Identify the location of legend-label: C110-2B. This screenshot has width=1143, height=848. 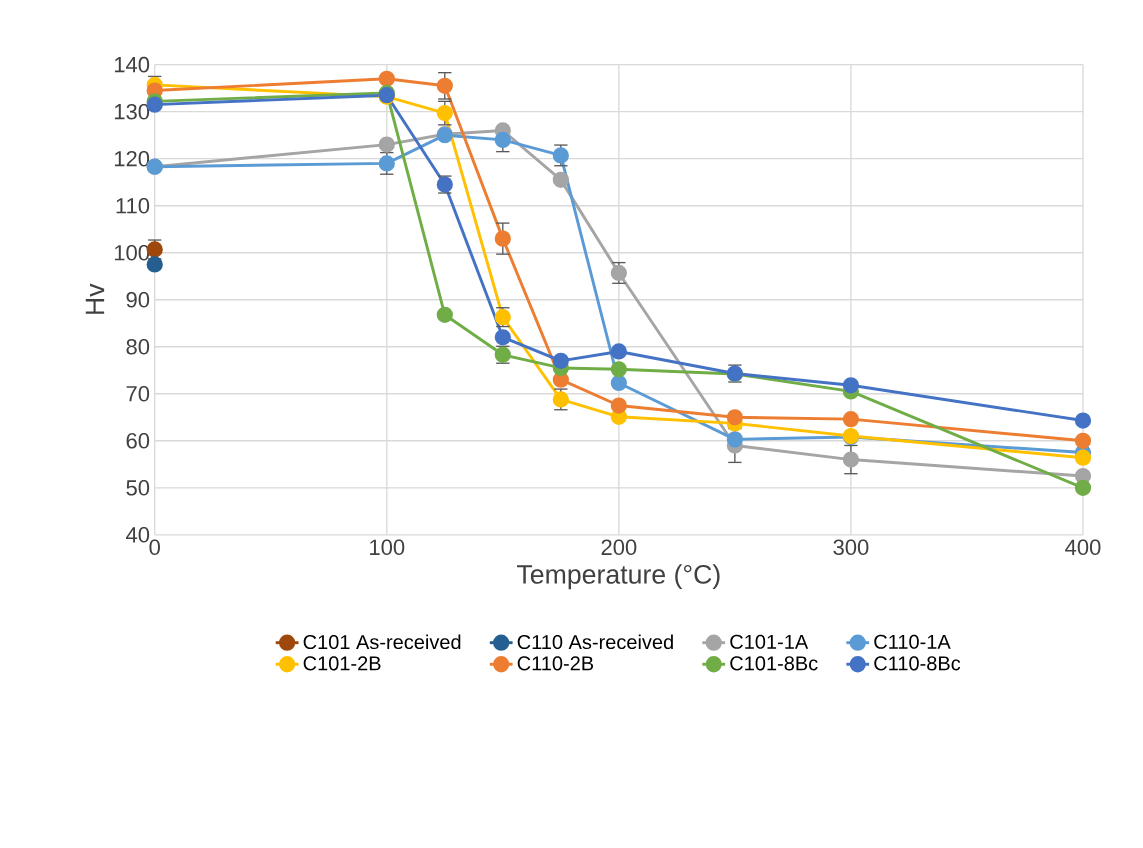
(555, 663).